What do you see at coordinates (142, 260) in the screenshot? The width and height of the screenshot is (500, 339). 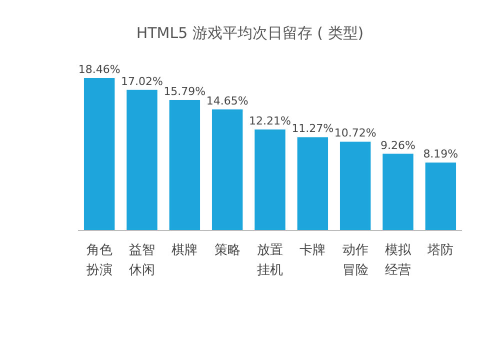 I see `x-tick-label: 益智休闲` at bounding box center [142, 260].